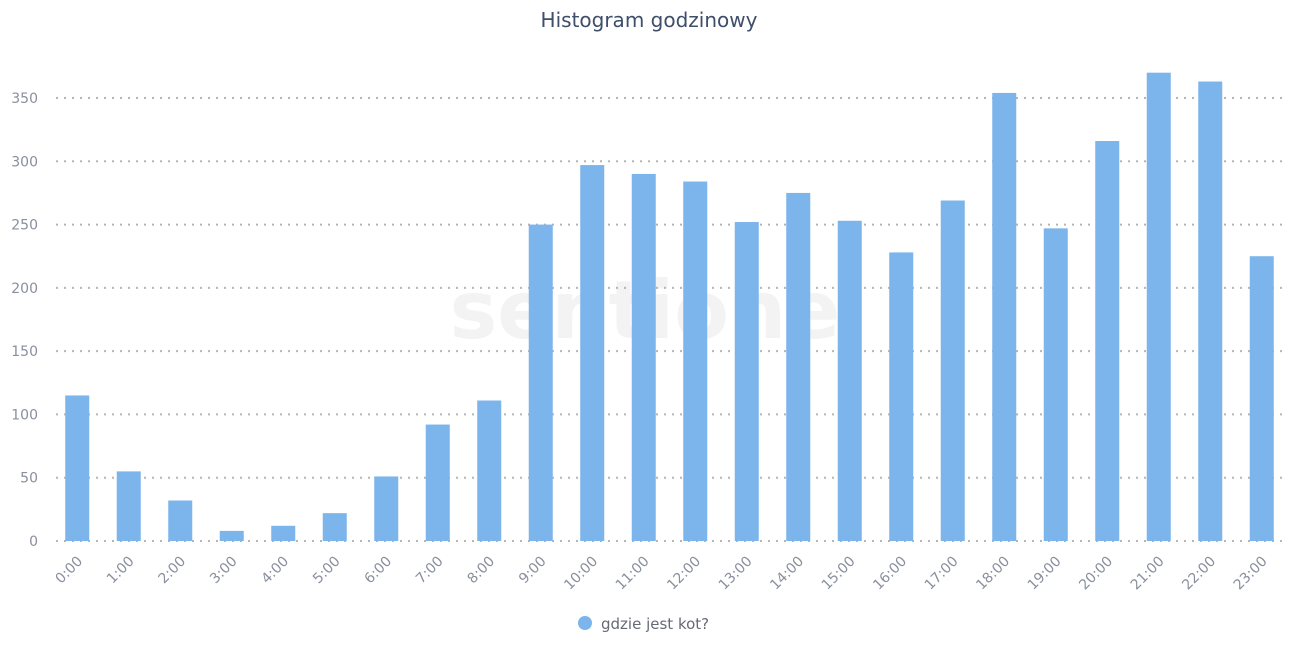 This screenshot has height=652, width=1298. I want to click on y-tick-label: 250, so click(24, 226).